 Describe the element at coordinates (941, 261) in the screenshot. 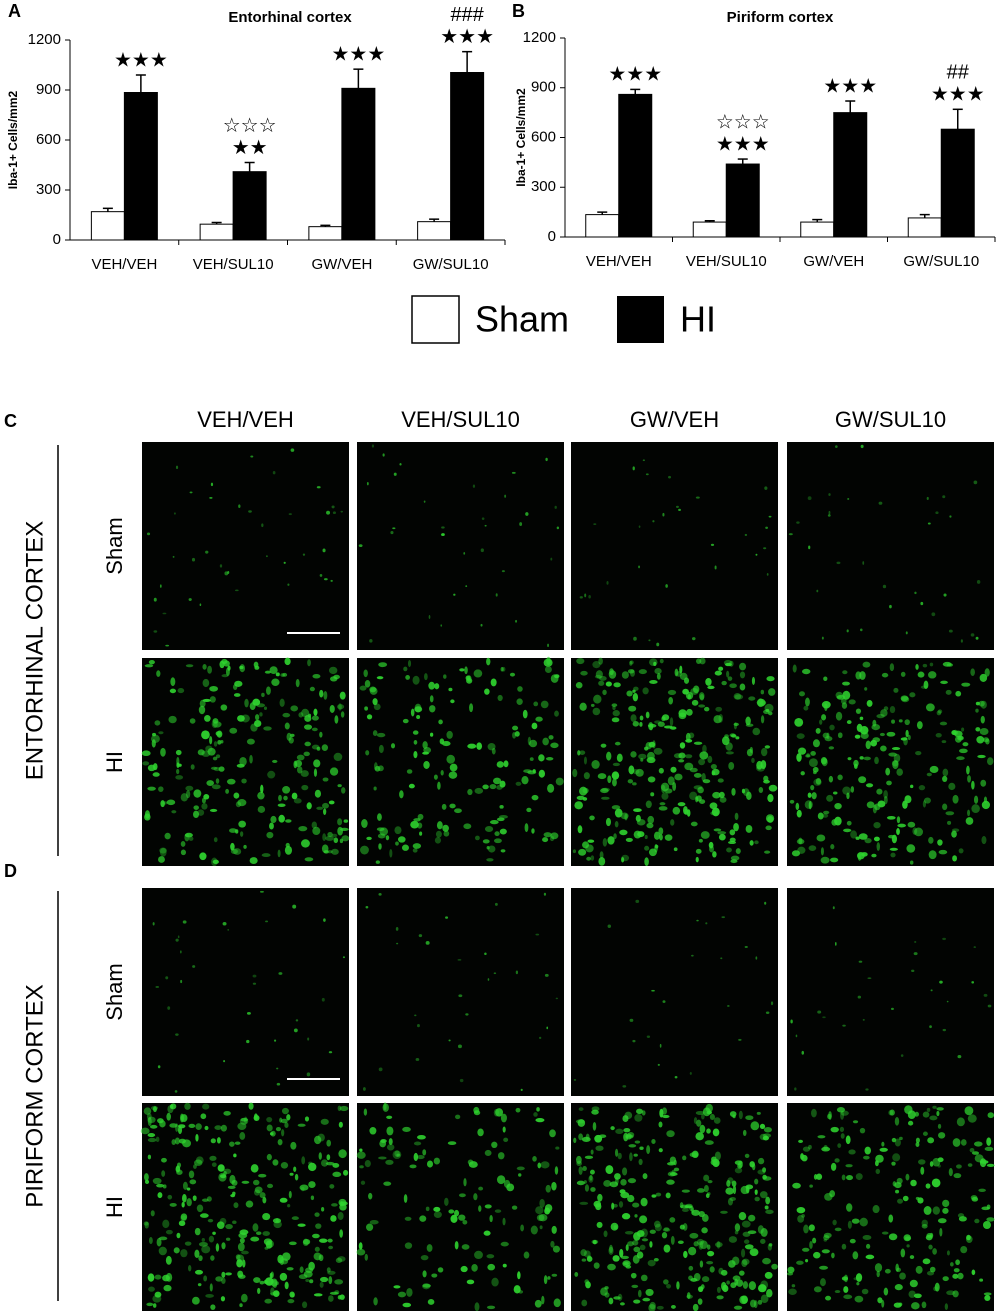

I see `x-tick-label: GW/SUL10` at that location.